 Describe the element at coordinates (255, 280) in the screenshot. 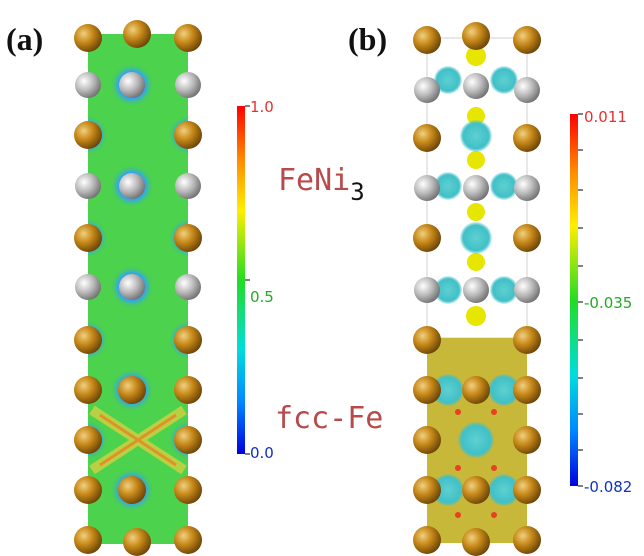

I see `colorbar-a: 1.0 0.5 0.0` at that location.